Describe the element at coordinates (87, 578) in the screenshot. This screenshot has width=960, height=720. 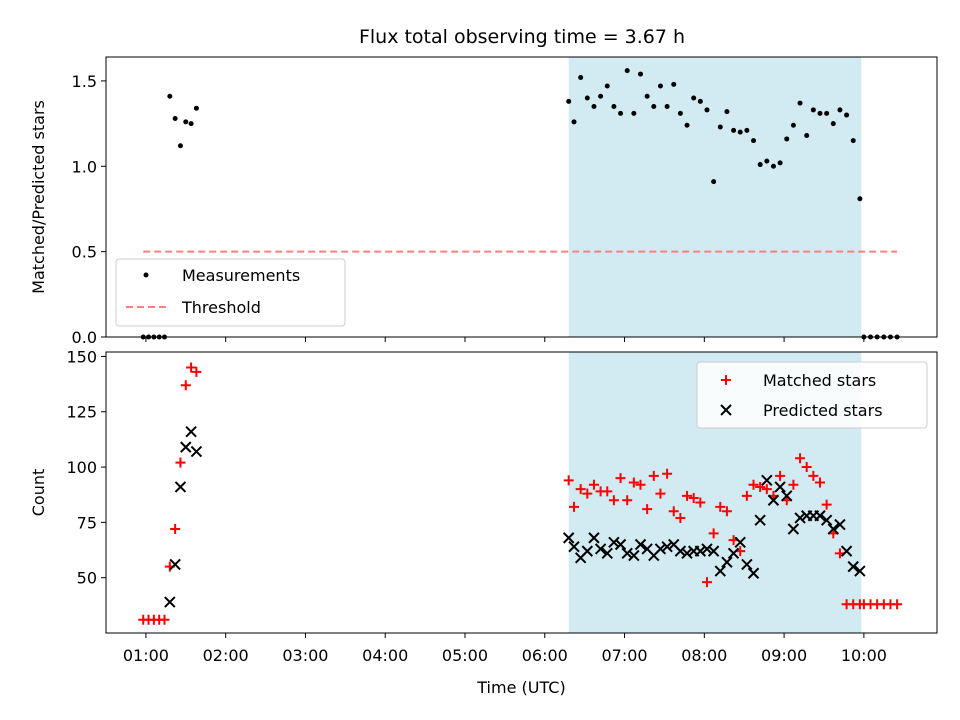
I see `y-tick-label: 50` at that location.